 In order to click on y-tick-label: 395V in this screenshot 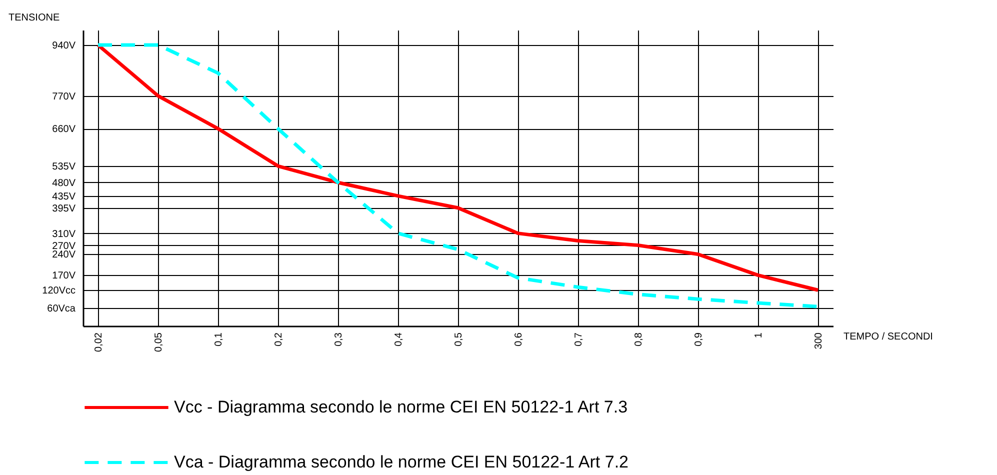, I will do `click(64, 208)`.